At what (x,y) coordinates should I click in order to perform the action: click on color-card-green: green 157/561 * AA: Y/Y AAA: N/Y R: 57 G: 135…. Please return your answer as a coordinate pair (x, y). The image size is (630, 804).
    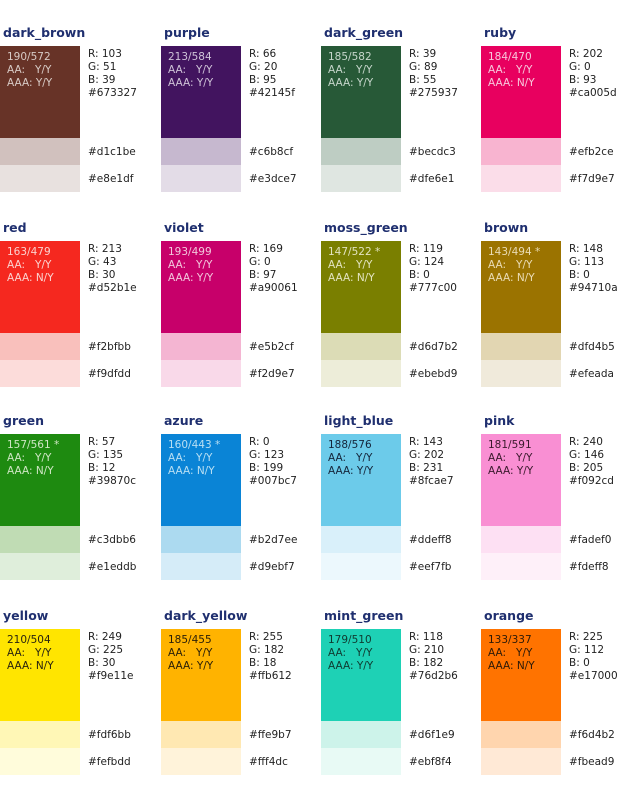
    Looking at the image, I should click on (80, 511).